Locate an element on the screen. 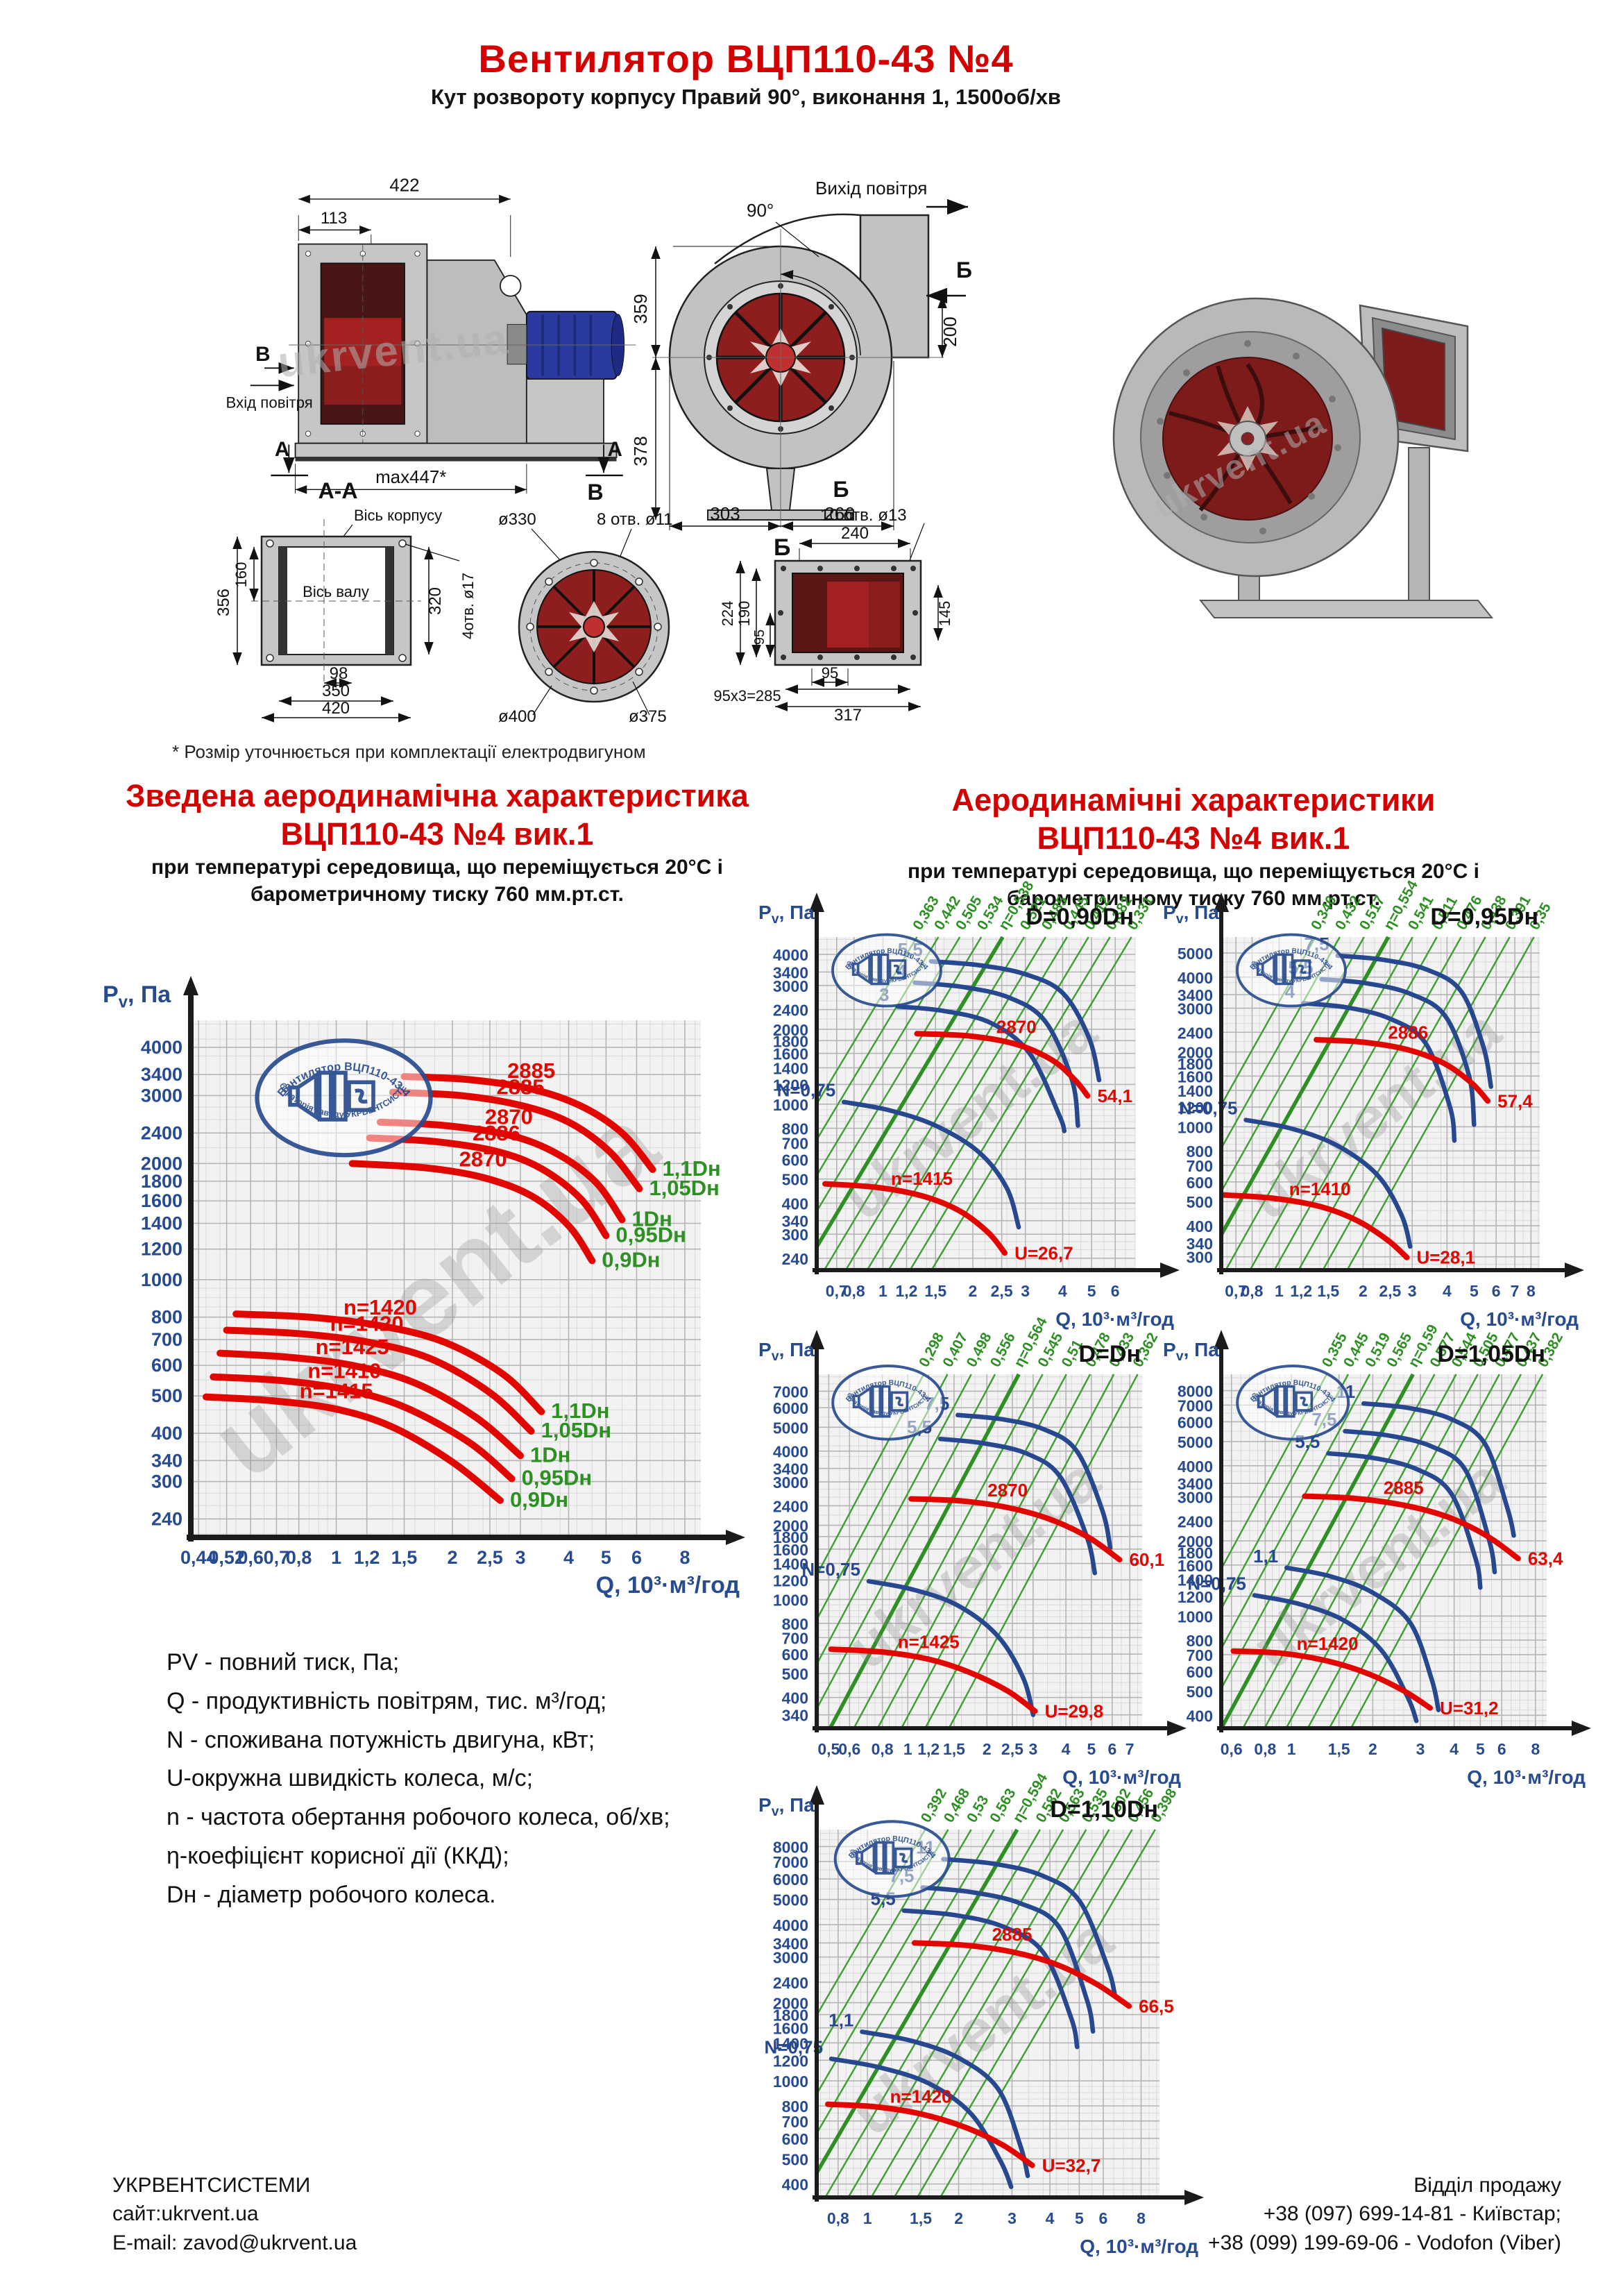  svg-text: 66,5 is located at coordinates (1156, 2006).